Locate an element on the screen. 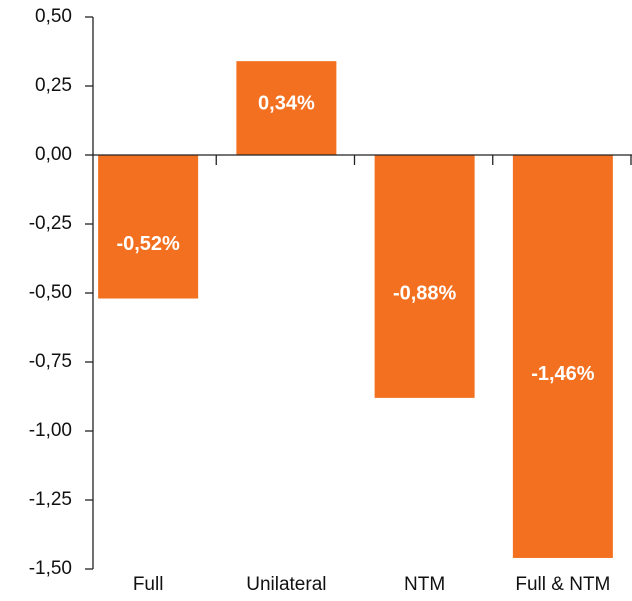 This screenshot has width=632, height=601. y-tick-label: -0,50 is located at coordinates (50, 292).